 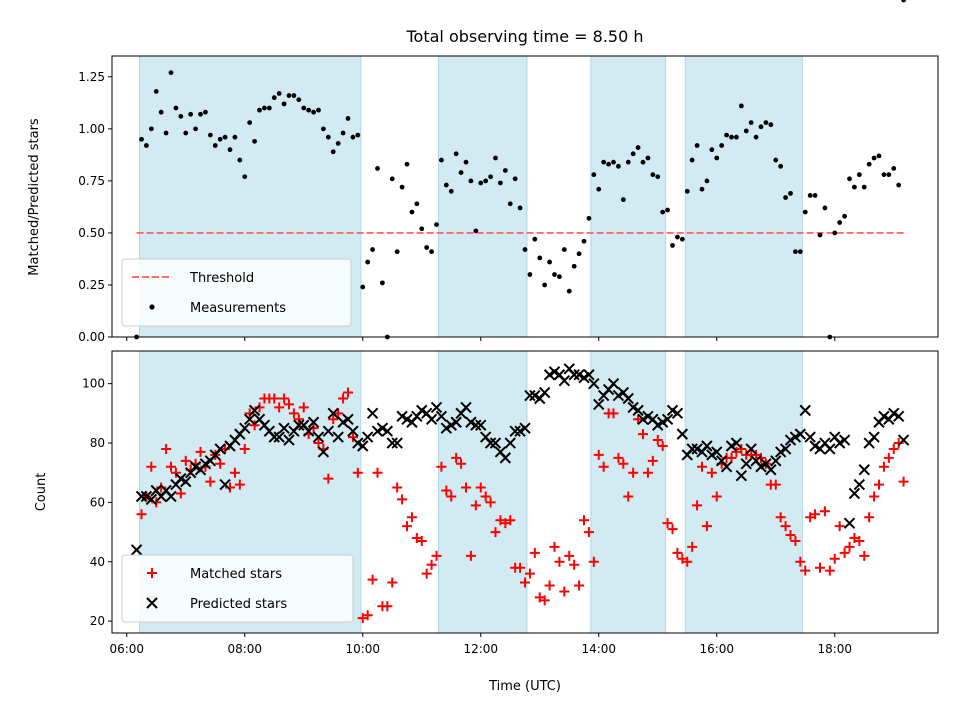 I want to click on y-tick-label: 40, so click(x=97, y=562).